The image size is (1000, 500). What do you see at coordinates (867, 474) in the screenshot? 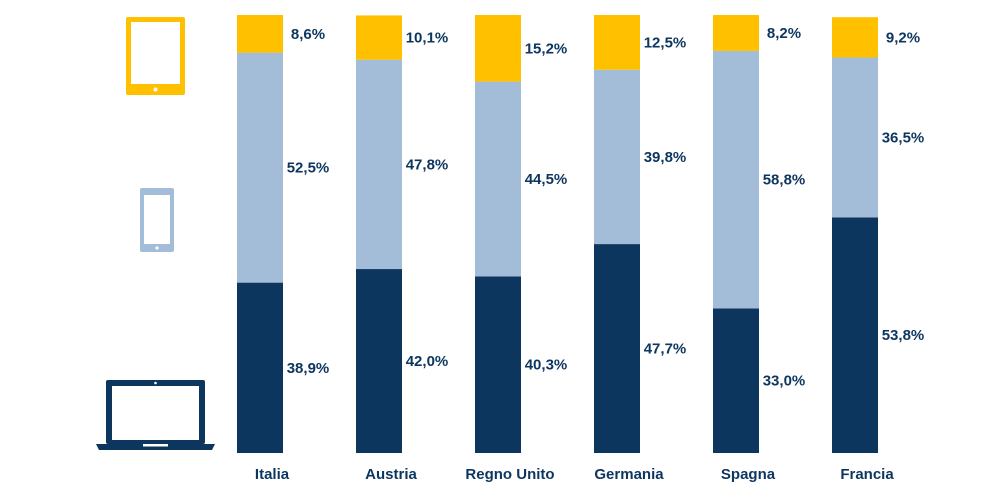
I see `category-label: Francia` at bounding box center [867, 474].